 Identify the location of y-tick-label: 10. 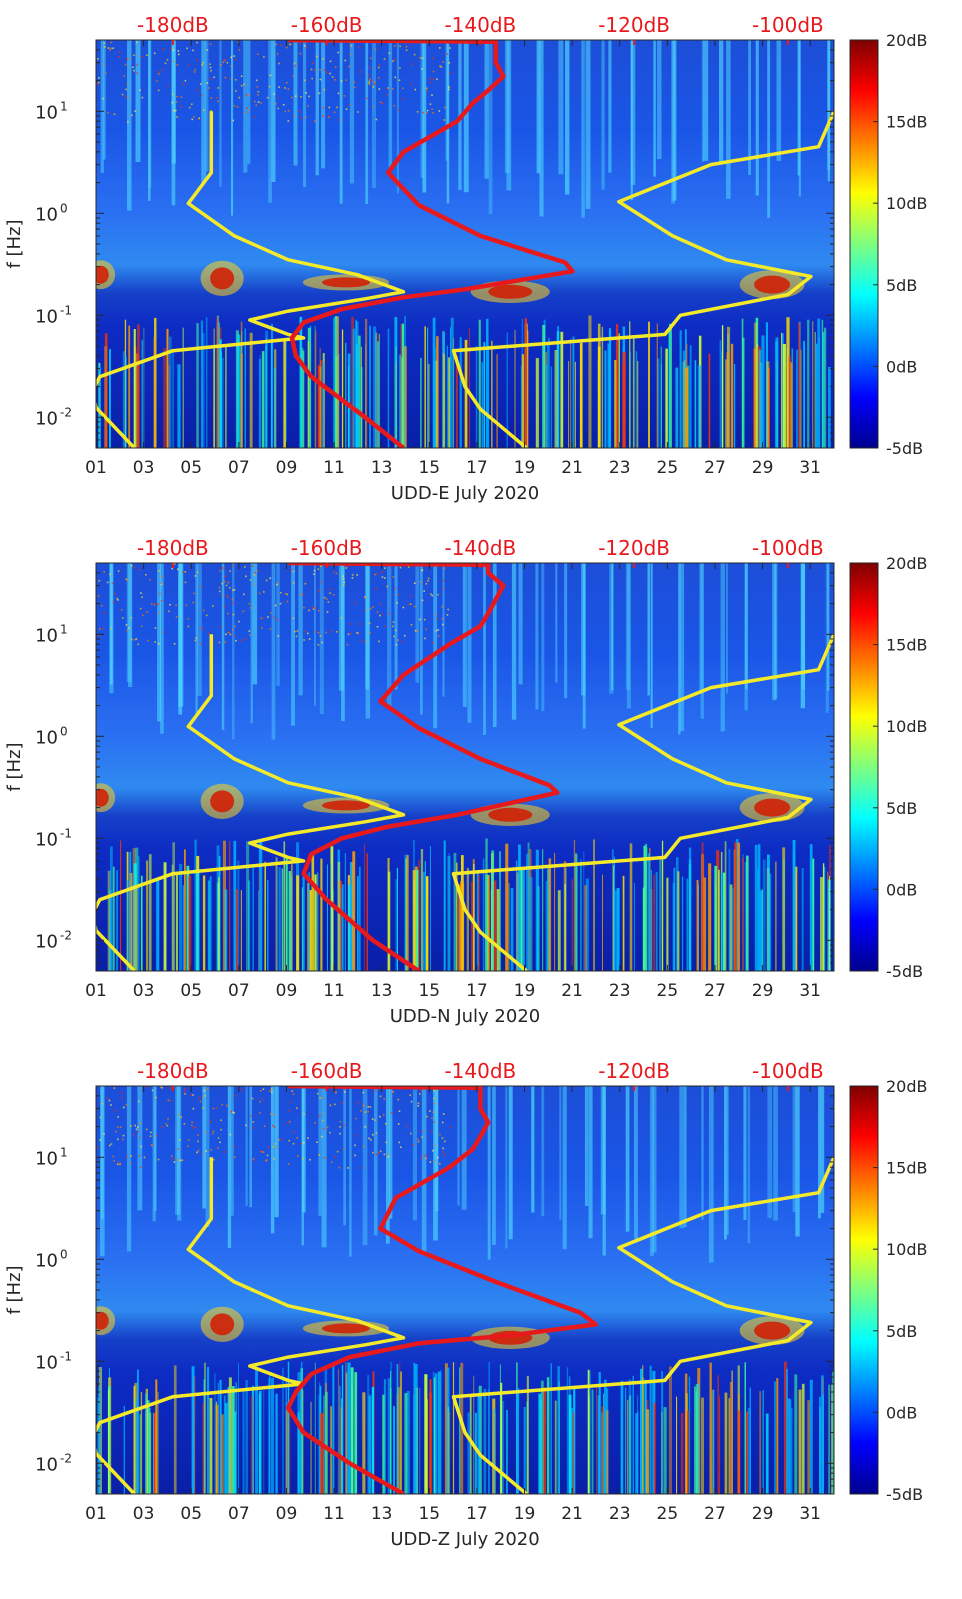
(46, 316).